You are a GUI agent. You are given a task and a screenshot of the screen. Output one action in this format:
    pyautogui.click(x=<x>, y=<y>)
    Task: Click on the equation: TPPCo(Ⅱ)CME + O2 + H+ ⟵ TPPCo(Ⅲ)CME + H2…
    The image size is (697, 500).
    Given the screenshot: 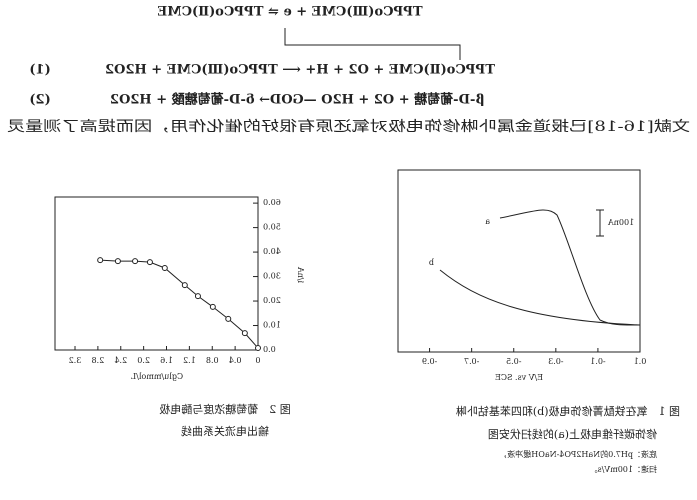 What is the action you would take?
    pyautogui.click(x=300, y=70)
    